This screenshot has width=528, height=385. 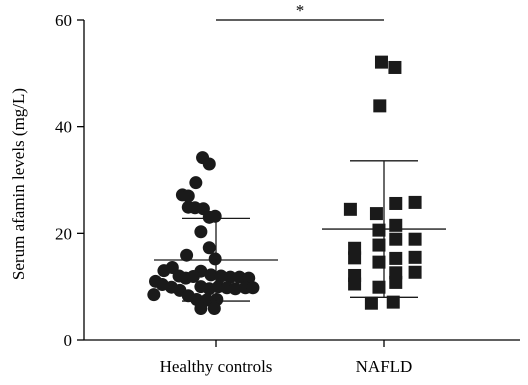 I want to click on y-tick-label: 40, so click(x=63, y=127).